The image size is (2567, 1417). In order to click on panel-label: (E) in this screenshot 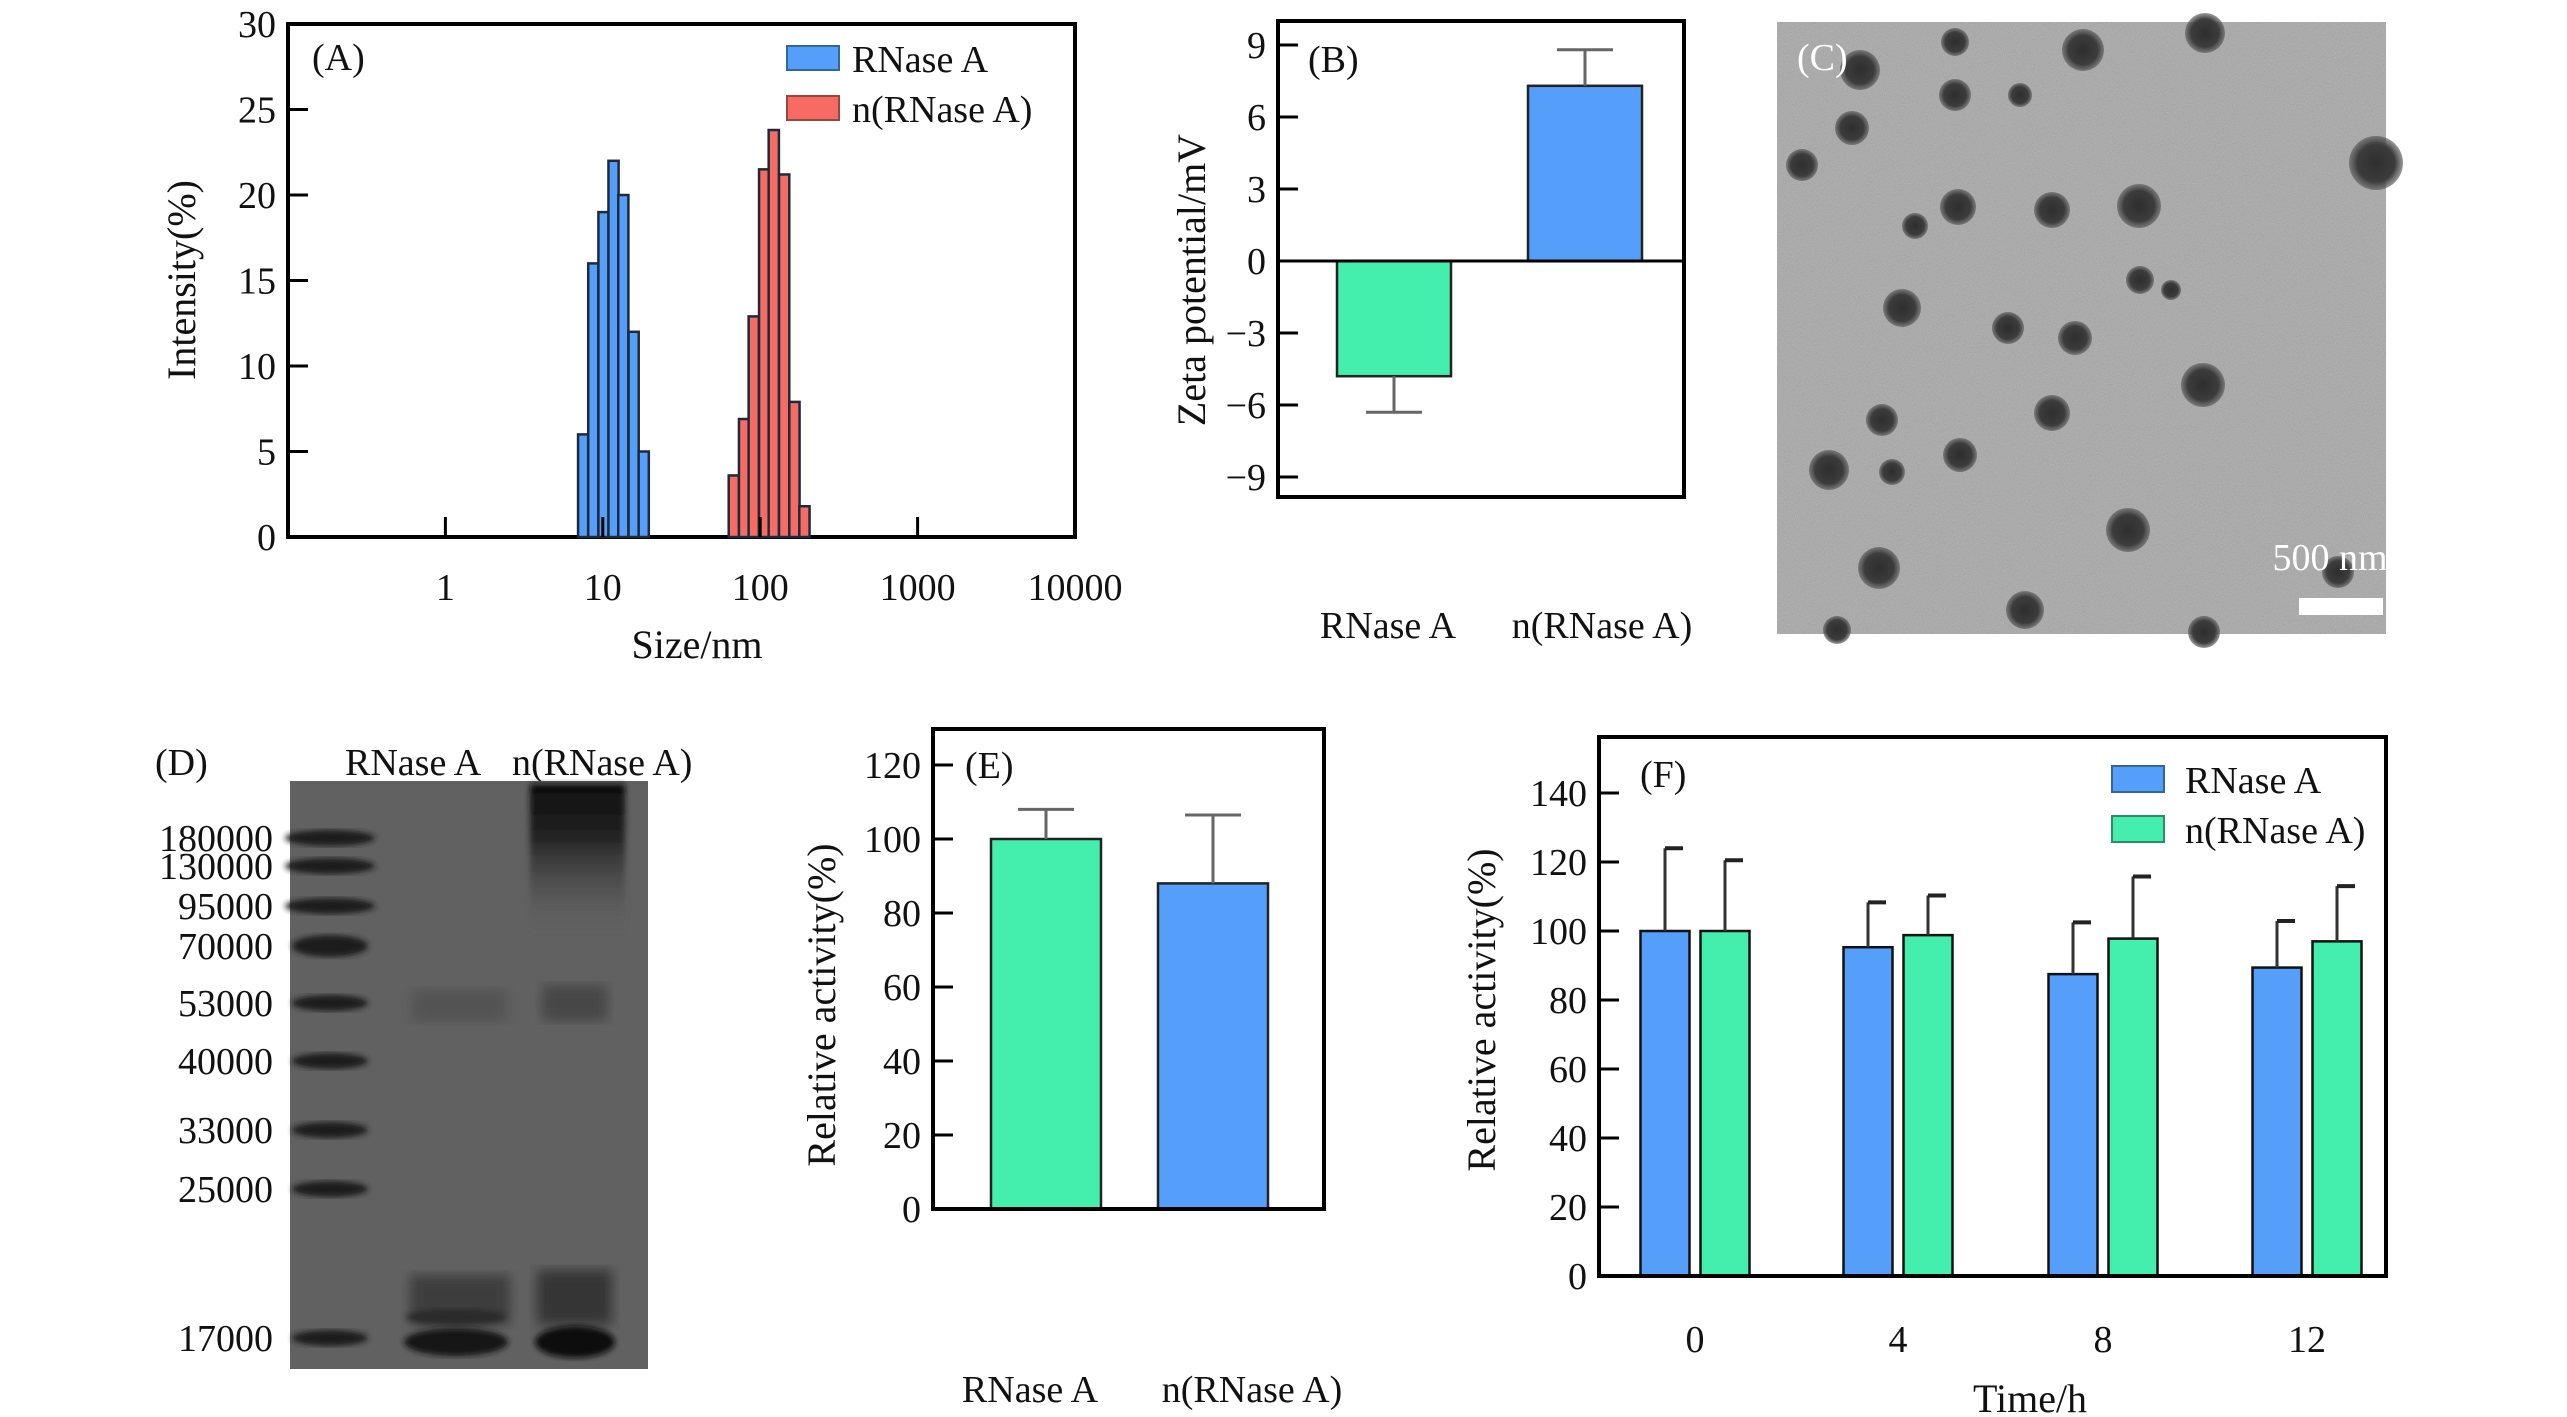, I will do `click(989, 766)`.